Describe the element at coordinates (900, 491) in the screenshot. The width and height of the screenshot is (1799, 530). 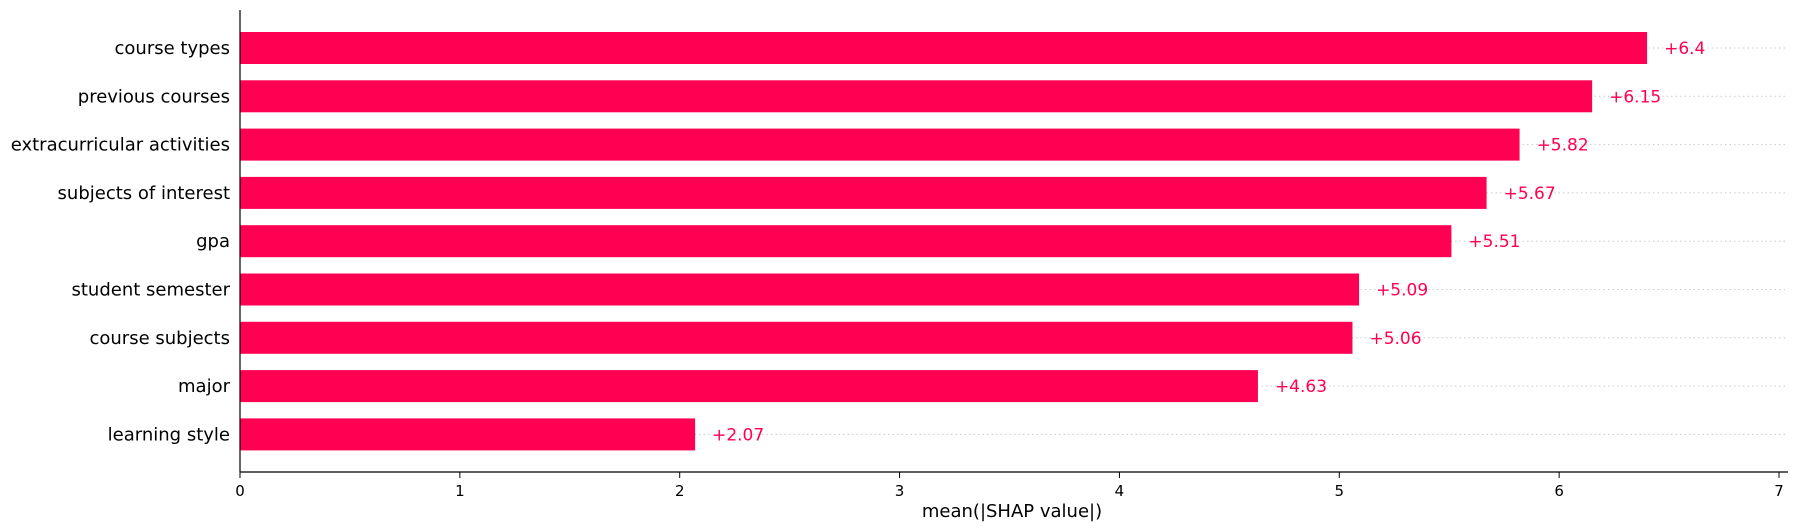
I see `x-tick-label: 3` at that location.